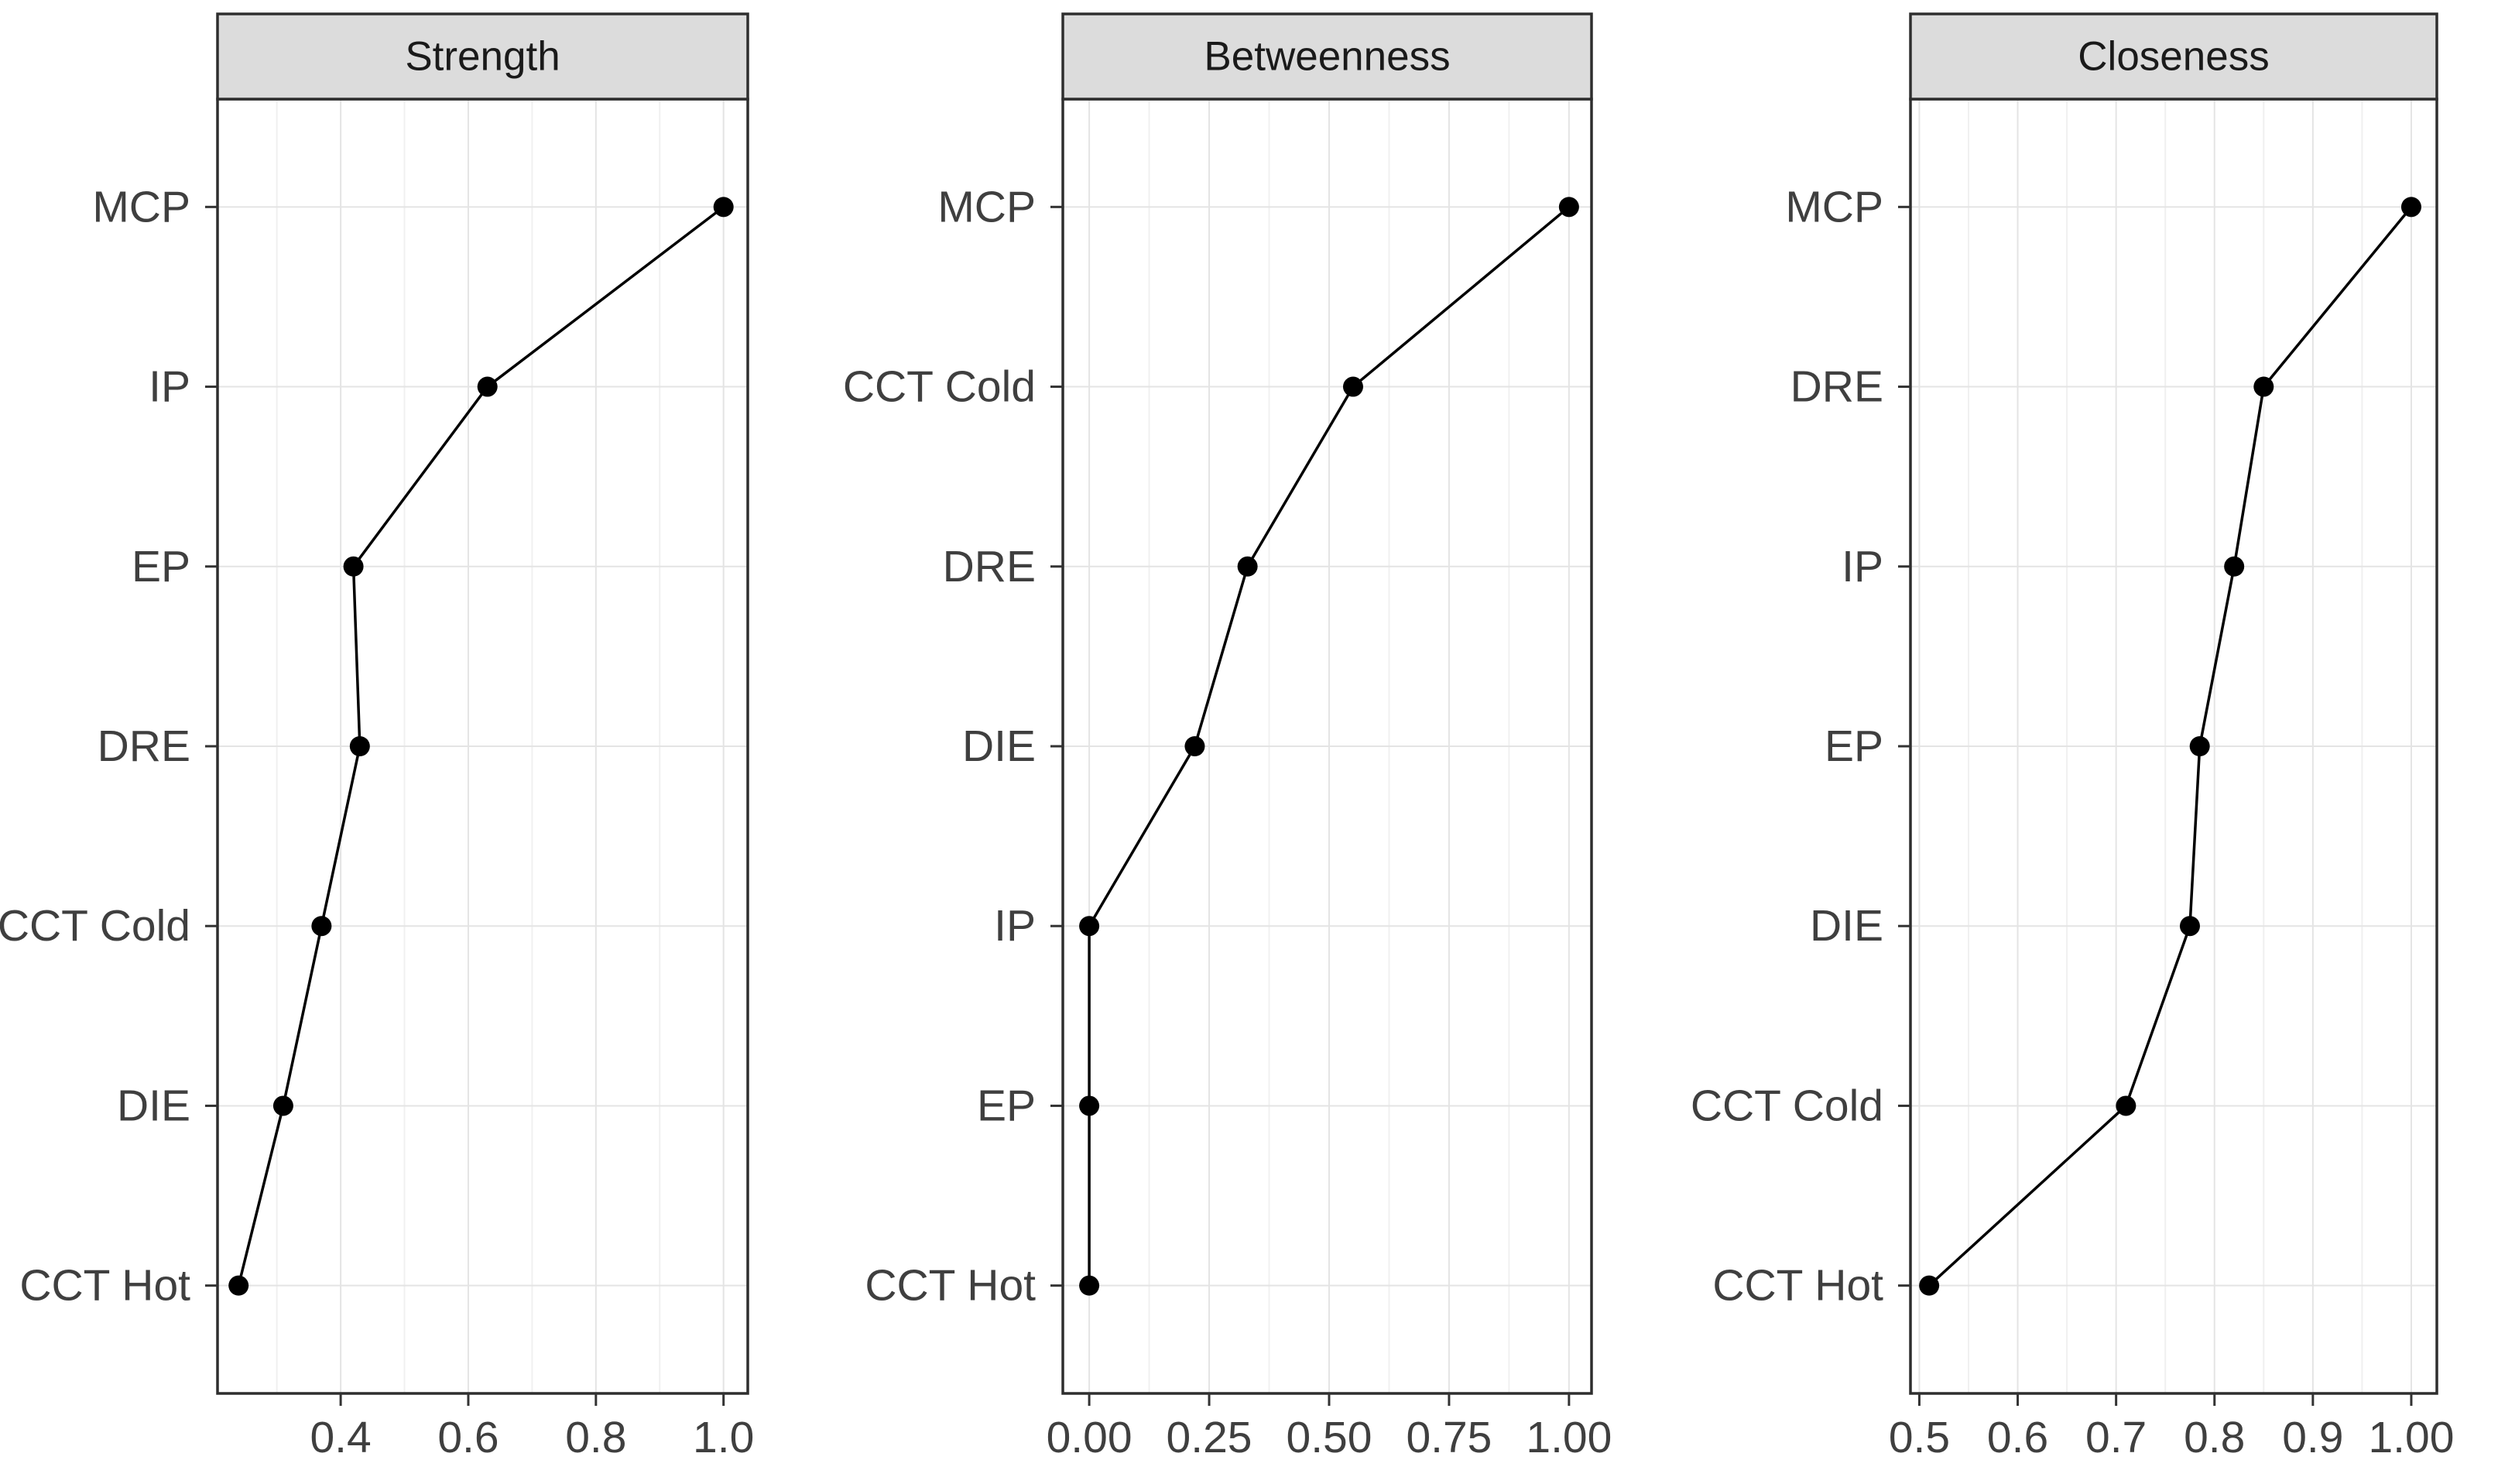 The height and width of the screenshot is (1484, 2498). Describe the element at coordinates (1330, 1437) in the screenshot. I see `x-tick-label: 0.50` at that location.